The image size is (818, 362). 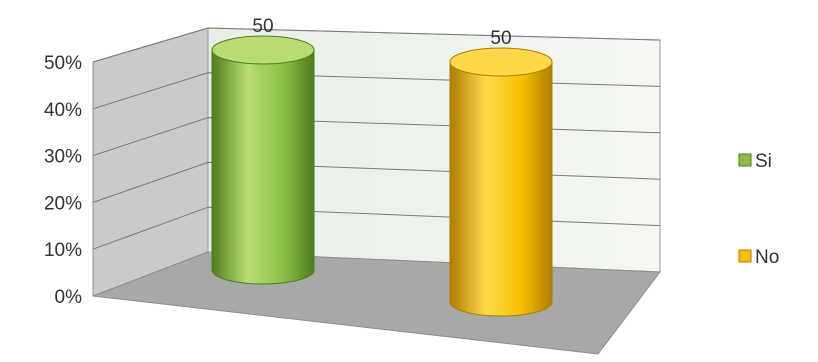 I want to click on legend-label-si: Si, so click(x=763, y=161).